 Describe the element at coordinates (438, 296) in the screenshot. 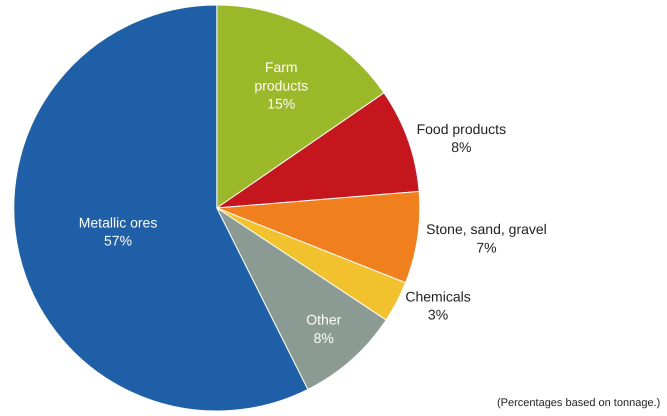

I see `slice-label: Chemicals` at that location.